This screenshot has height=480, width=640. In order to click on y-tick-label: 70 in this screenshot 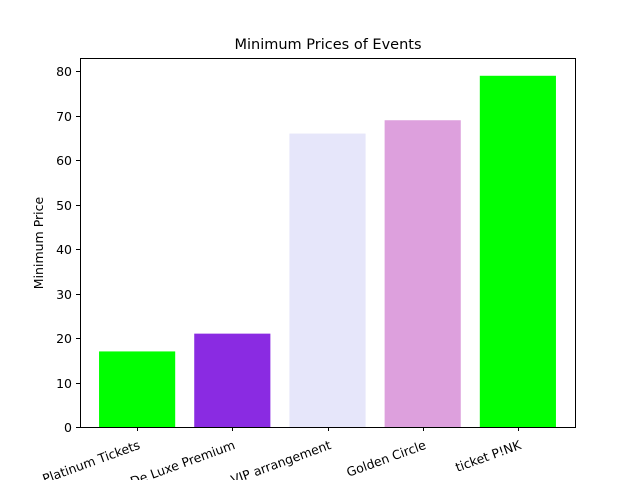, I will do `click(64, 116)`.